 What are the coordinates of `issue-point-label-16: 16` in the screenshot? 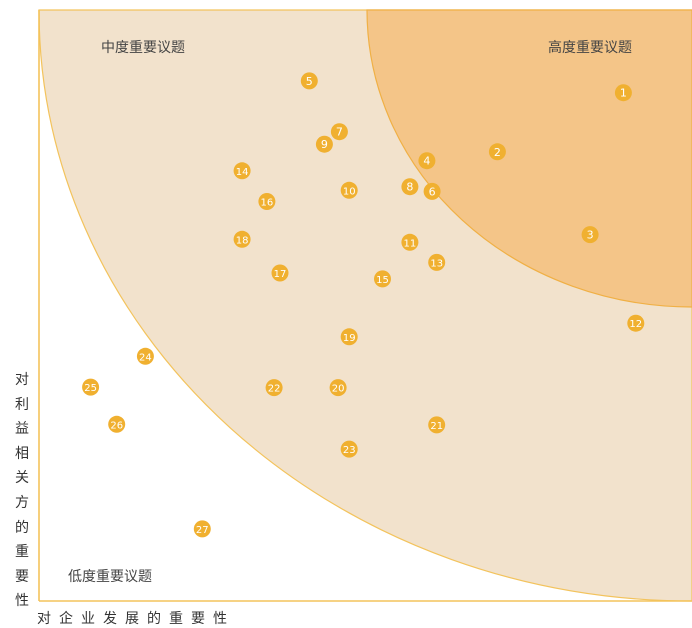 It's located at (267, 203).